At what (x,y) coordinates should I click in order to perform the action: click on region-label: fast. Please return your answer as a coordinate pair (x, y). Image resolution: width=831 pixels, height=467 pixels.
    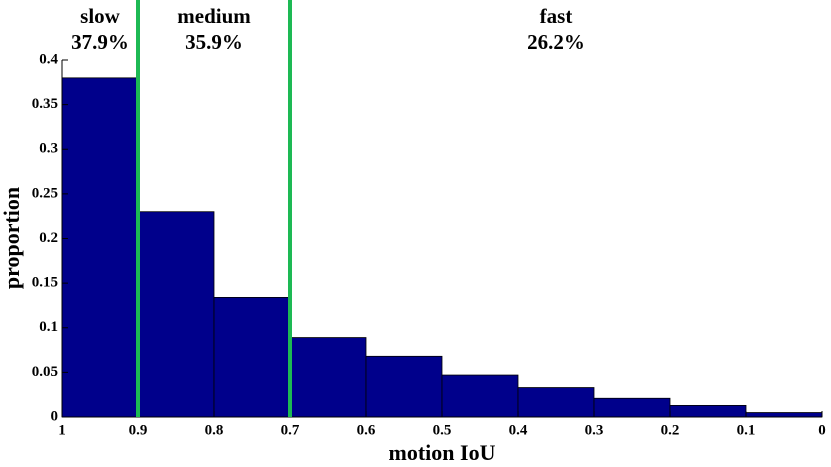
    Looking at the image, I should click on (556, 16).